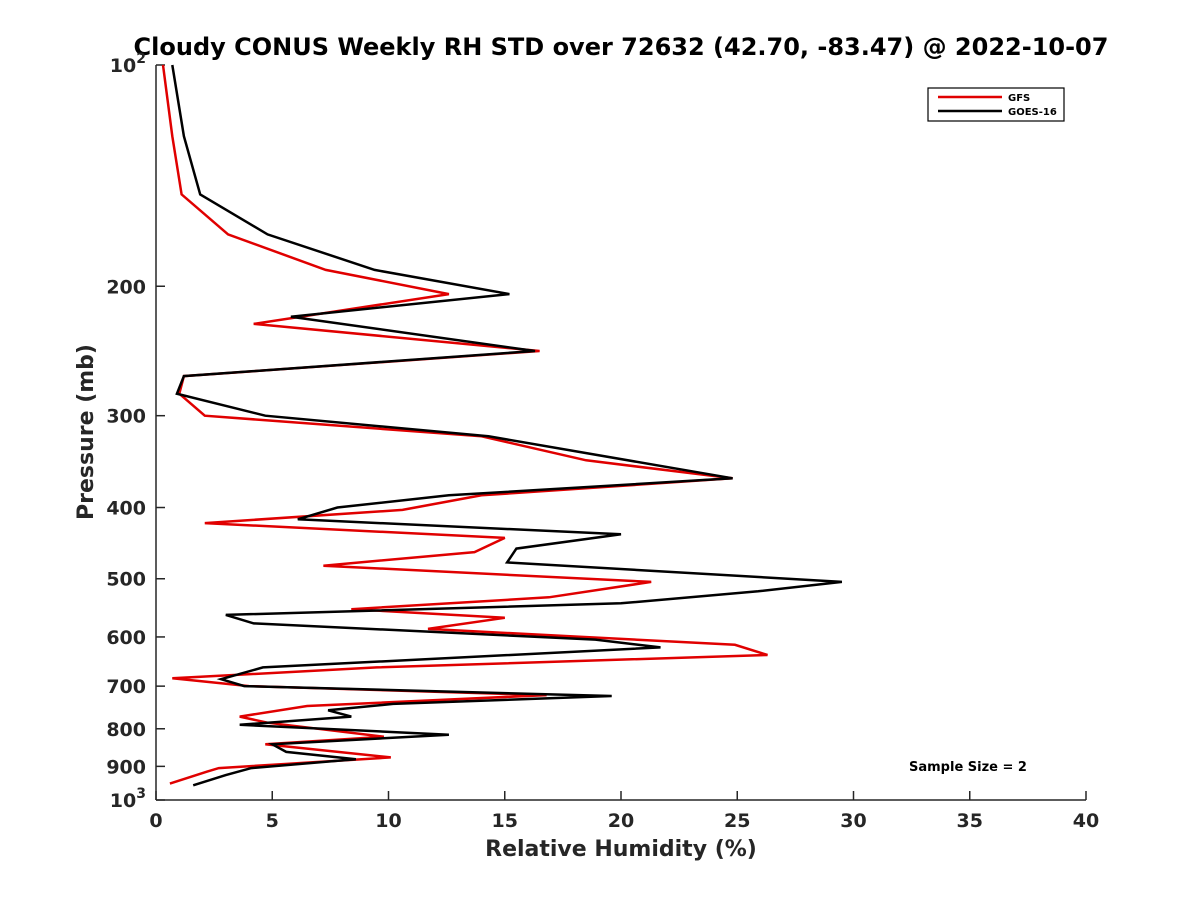 This screenshot has height=900, width=1200. What do you see at coordinates (505, 821) in the screenshot?
I see `x-tick-label: 15` at bounding box center [505, 821].